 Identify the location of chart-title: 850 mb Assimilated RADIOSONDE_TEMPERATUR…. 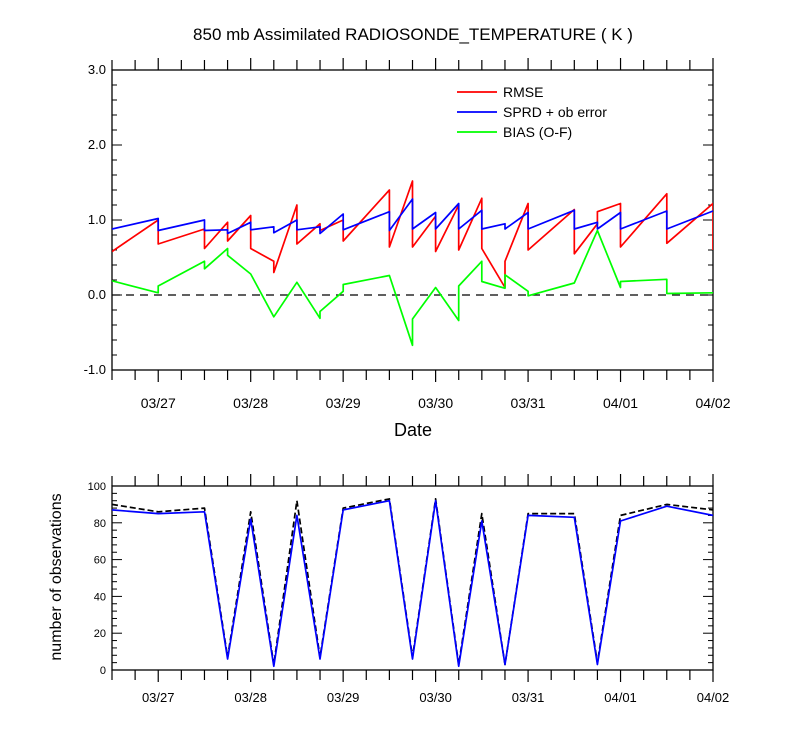
(413, 34).